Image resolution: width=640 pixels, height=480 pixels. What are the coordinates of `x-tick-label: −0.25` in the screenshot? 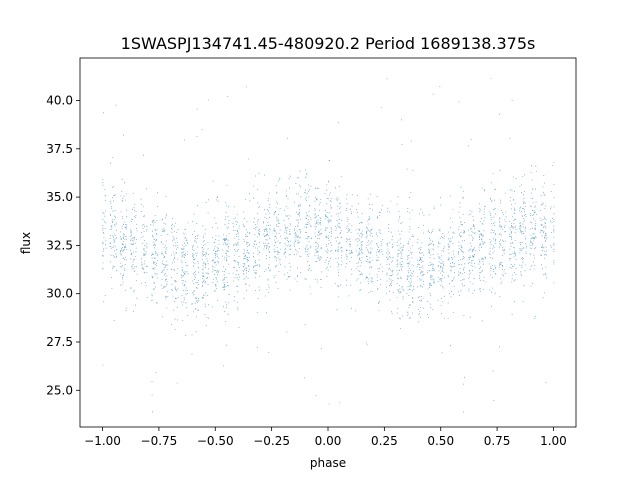 It's located at (271, 441).